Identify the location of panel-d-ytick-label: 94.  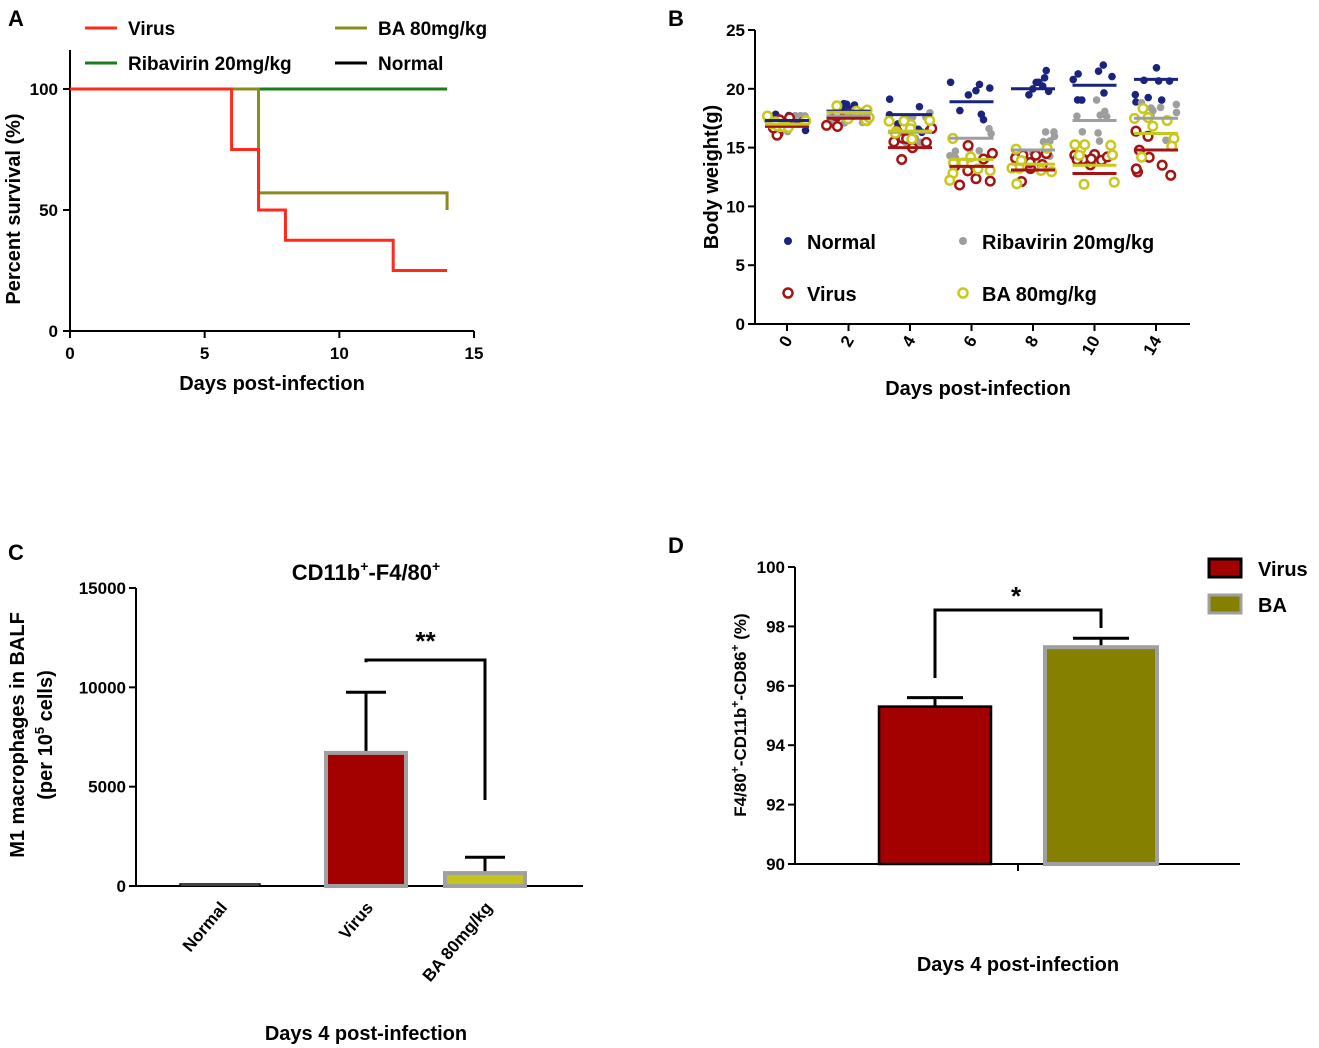
(775, 745).